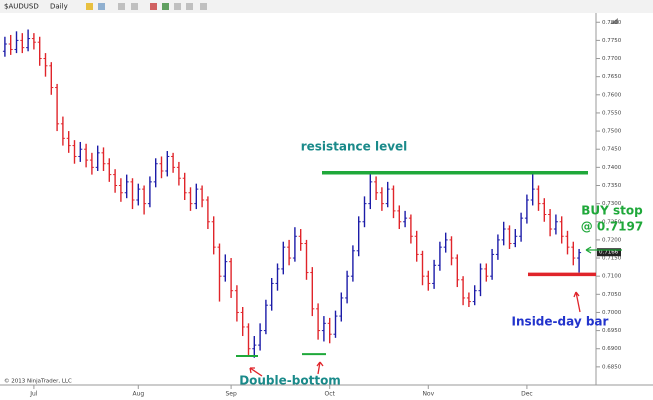  What do you see at coordinates (38, 381) in the screenshot?
I see `copyright: © 2013 NinjaTrader, LLC` at bounding box center [38, 381].